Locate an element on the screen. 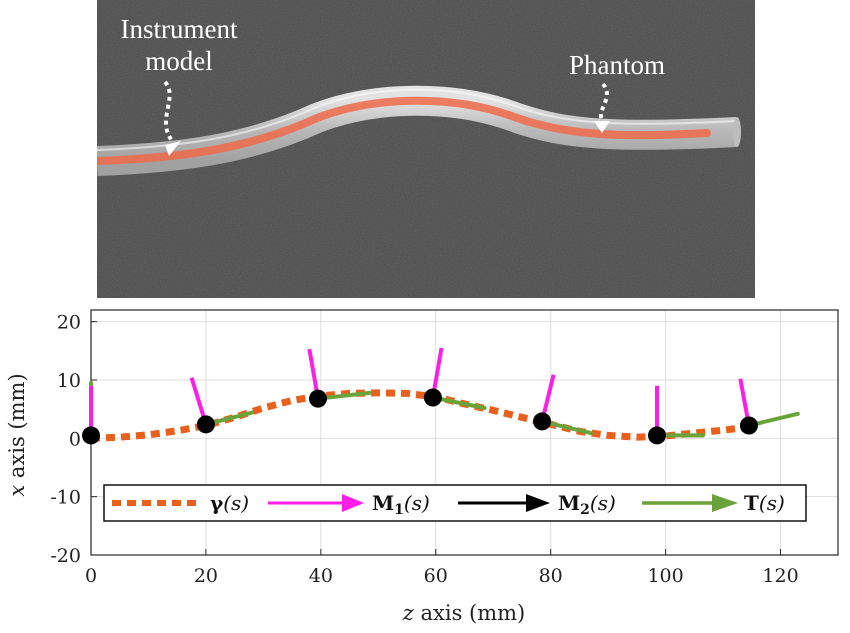 Image resolution: width=850 pixels, height=633 pixels. instrument-label-line2: model is located at coordinates (179, 61).